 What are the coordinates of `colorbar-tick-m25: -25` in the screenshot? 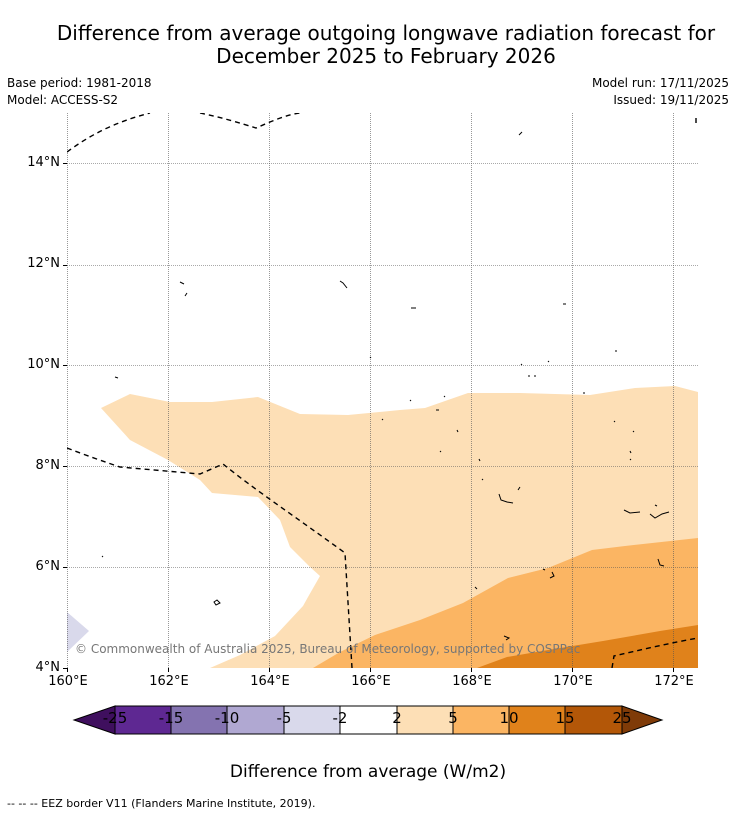 It's located at (115, 718).